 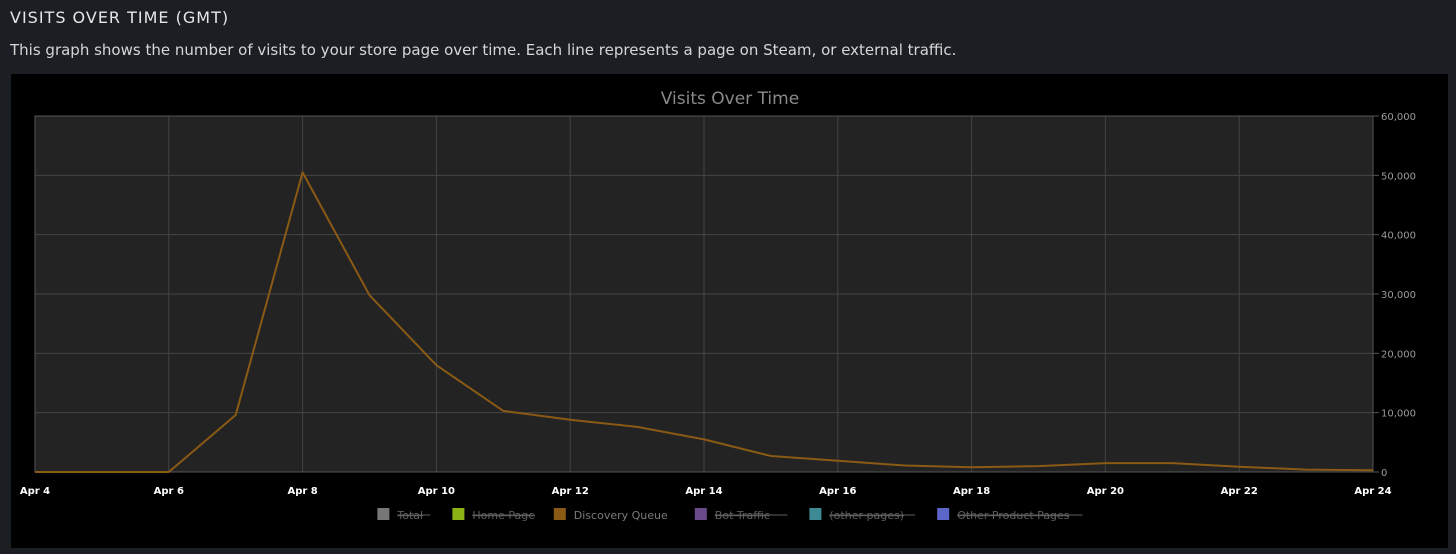 I want to click on legend-item-bot-traffic: Bot Traffic, so click(x=741, y=515).